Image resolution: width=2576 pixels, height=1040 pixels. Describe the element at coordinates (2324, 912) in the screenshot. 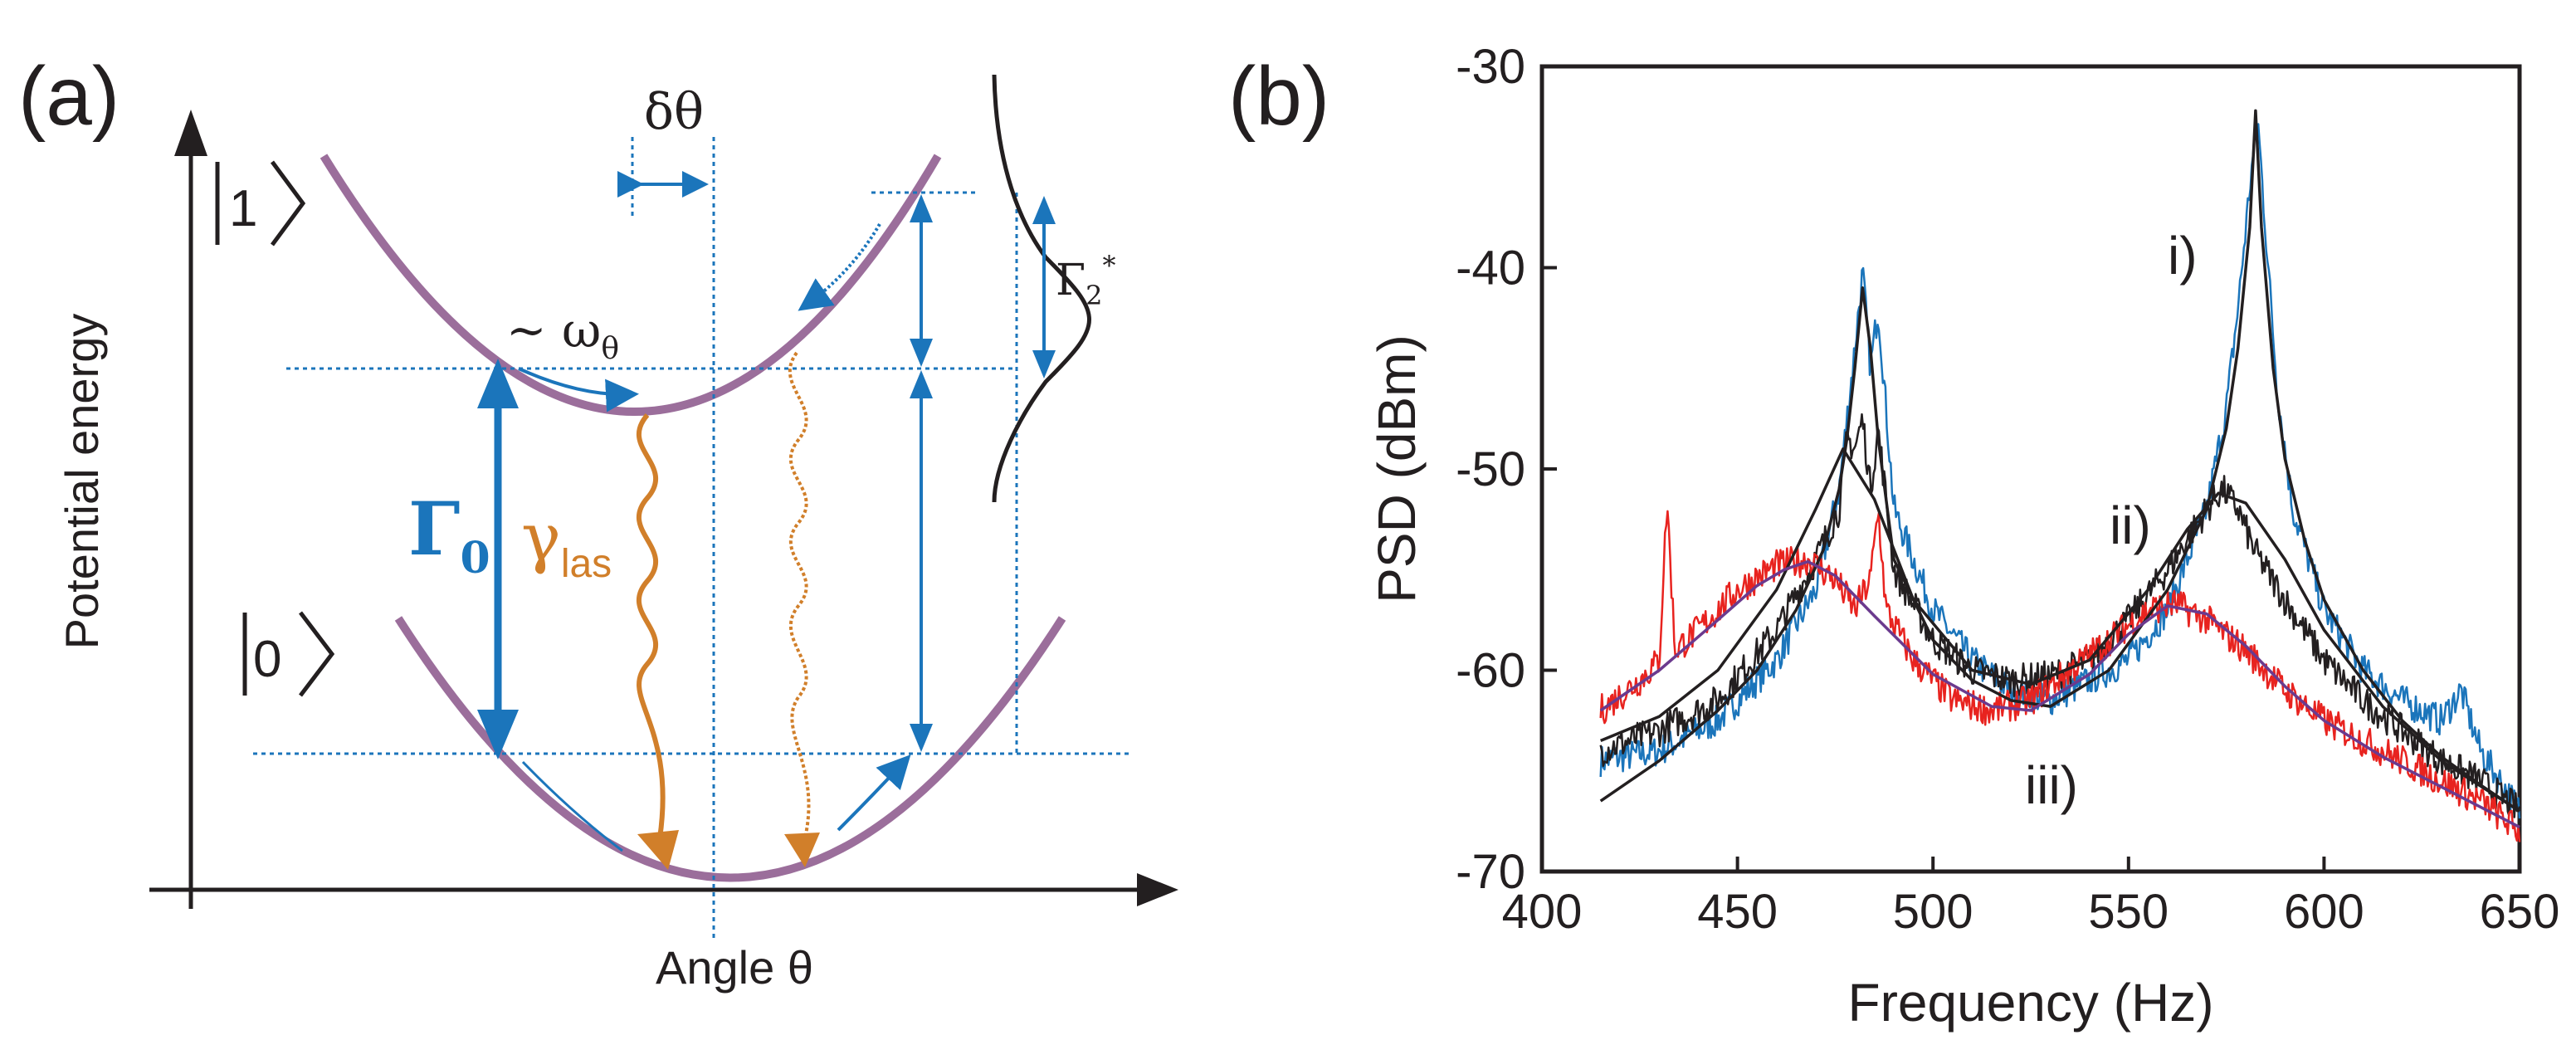

I see `x-tick-label: 600` at that location.